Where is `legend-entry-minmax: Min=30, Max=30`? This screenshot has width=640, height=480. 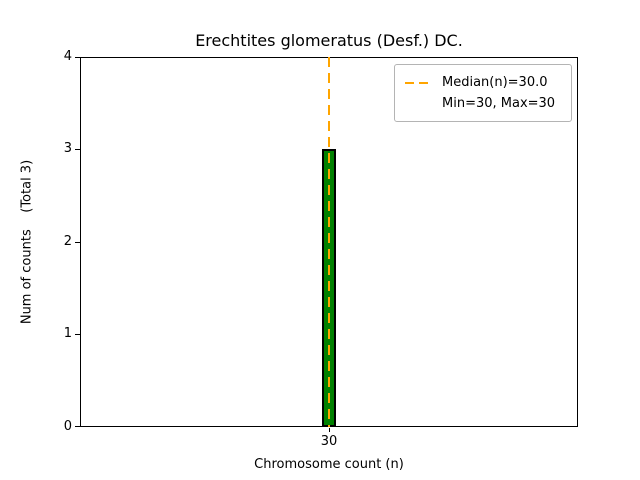
legend-entry-minmax: Min=30, Max=30 is located at coordinates (483, 103).